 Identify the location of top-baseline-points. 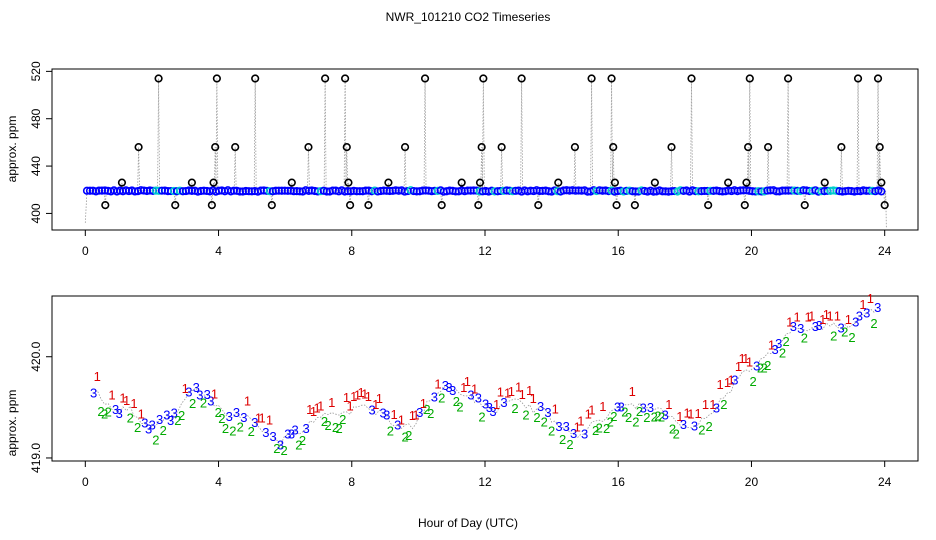
(484, 191).